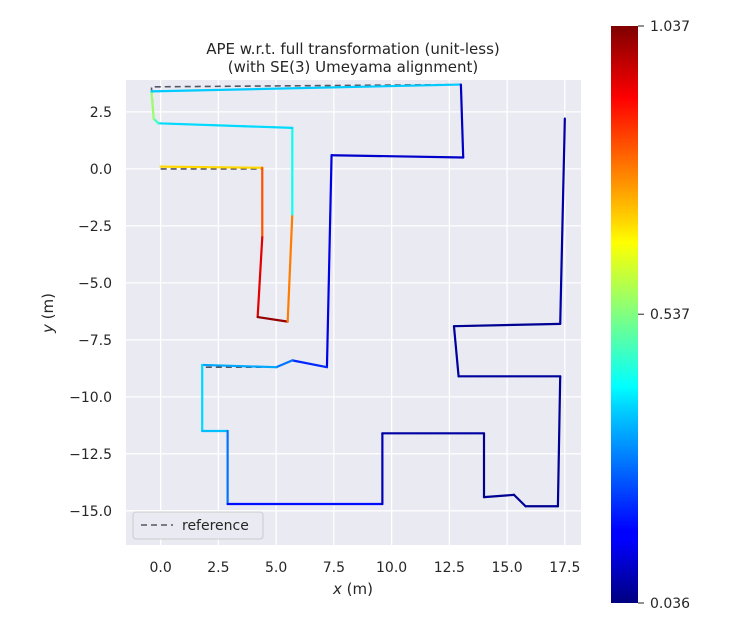  What do you see at coordinates (48, 328) in the screenshot?
I see `y-axis-var: y` at bounding box center [48, 328].